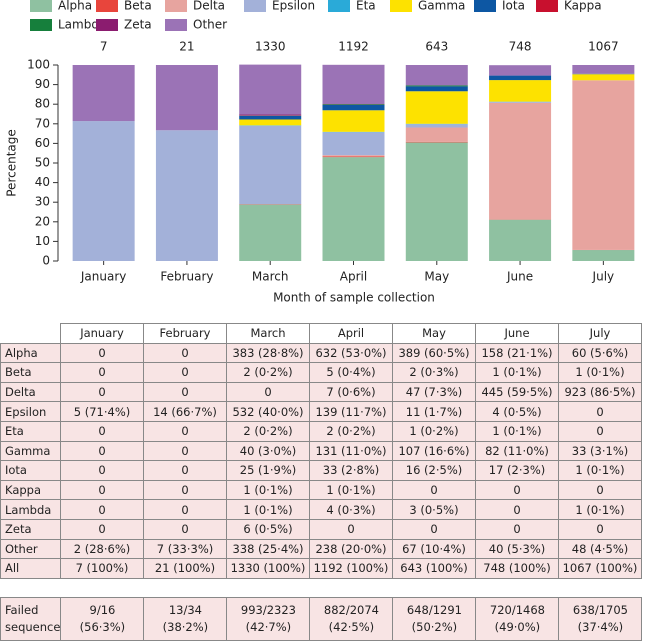 The image size is (649, 641). Describe the element at coordinates (351, 431) in the screenshot. I see `table-cell: 2 (0·2%)` at that location.